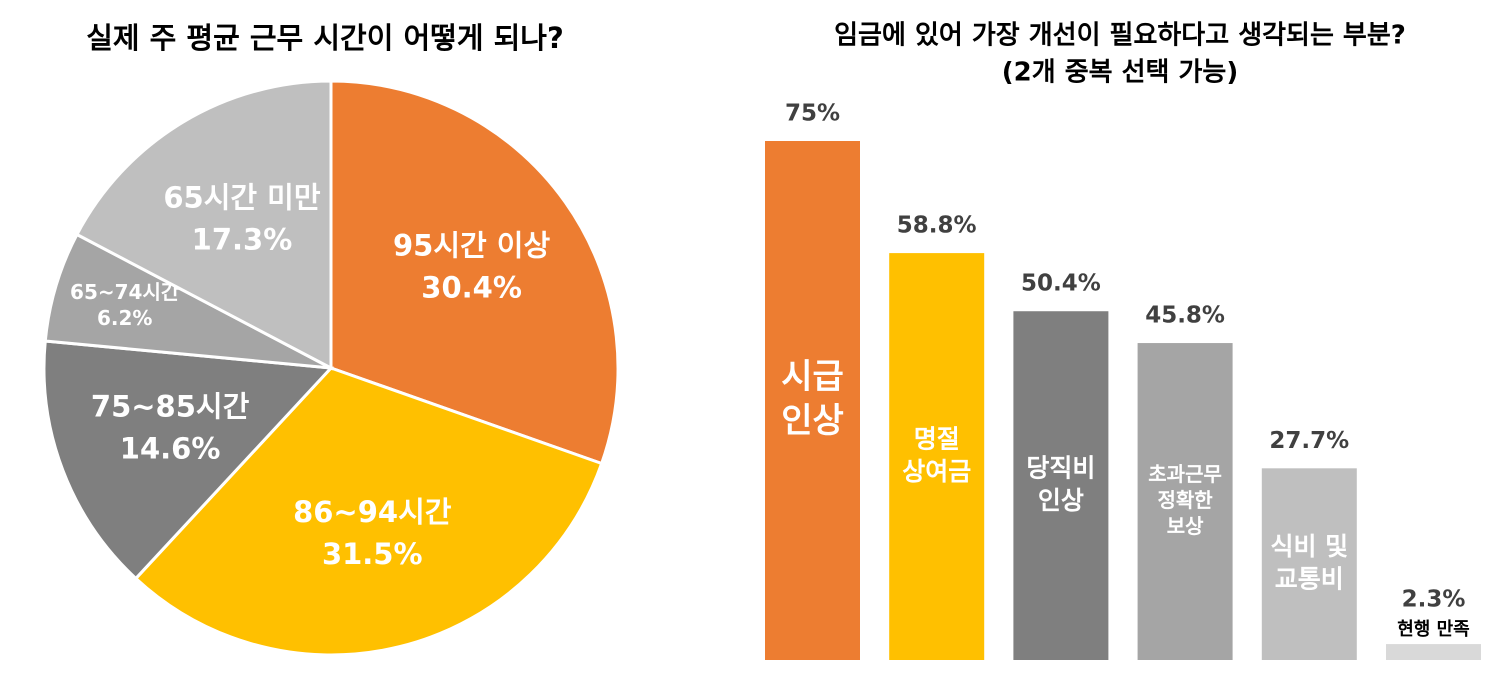 The image size is (1496, 697). Describe the element at coordinates (937, 226) in the screenshot. I see `bar-value: 58.8%` at that location.